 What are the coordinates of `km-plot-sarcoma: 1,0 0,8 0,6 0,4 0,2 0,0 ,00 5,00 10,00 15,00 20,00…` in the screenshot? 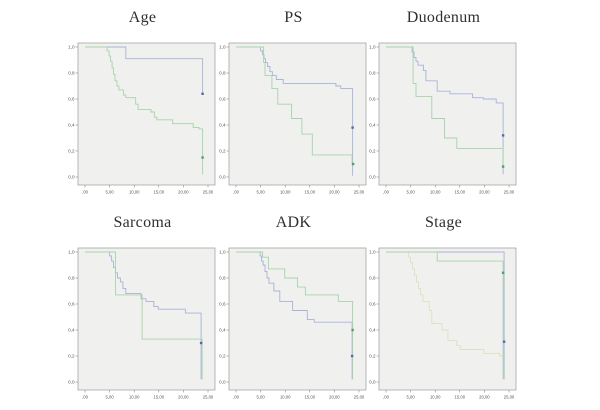 It's located at (142, 323).